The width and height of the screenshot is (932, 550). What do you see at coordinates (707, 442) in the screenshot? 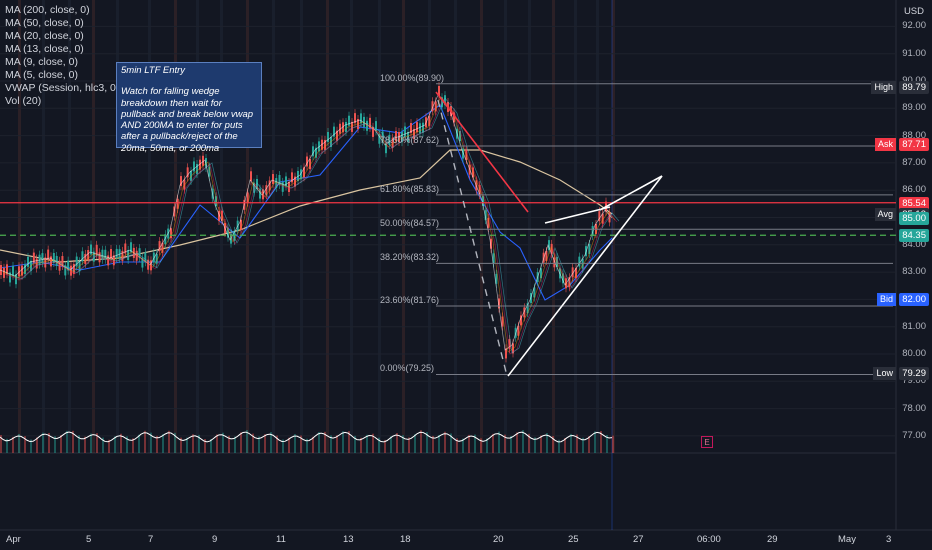
I see `earnings-badge: E` at bounding box center [707, 442].